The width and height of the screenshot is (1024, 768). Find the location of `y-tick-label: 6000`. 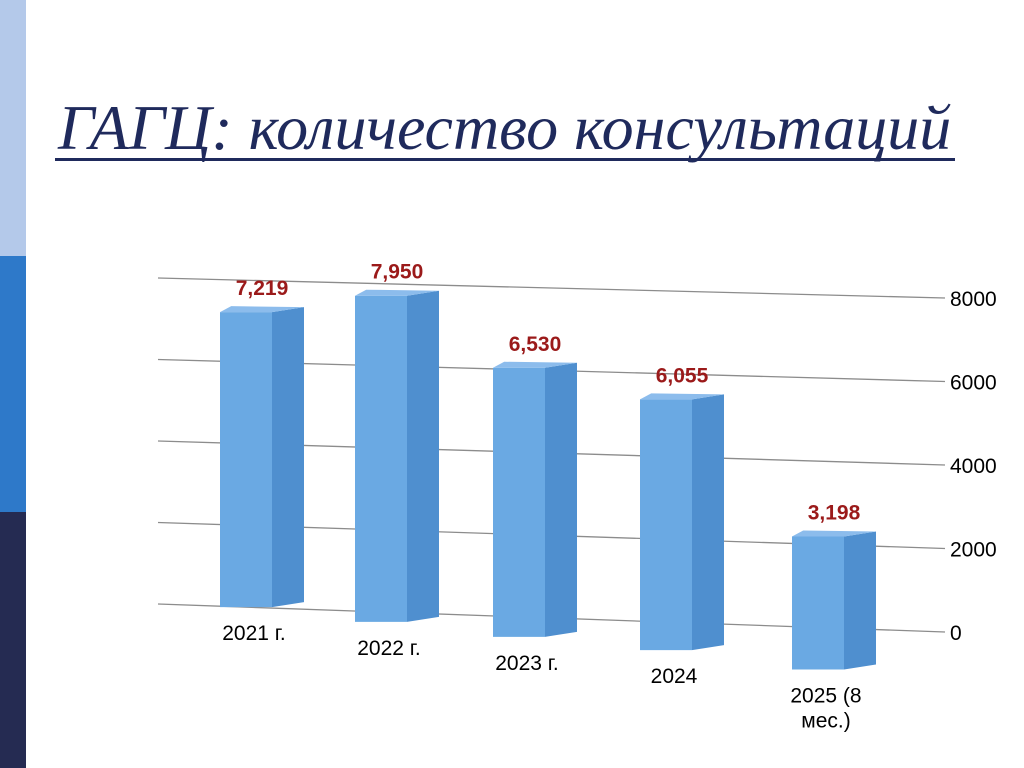

y-tick-label: 6000 is located at coordinates (973, 383).